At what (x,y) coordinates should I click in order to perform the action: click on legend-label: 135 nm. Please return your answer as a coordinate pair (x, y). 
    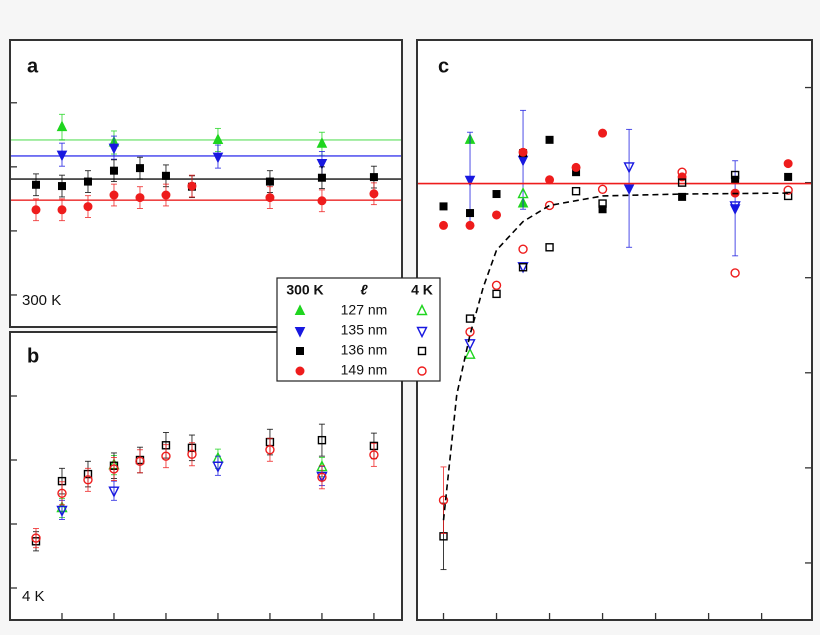
    Looking at the image, I should click on (364, 330).